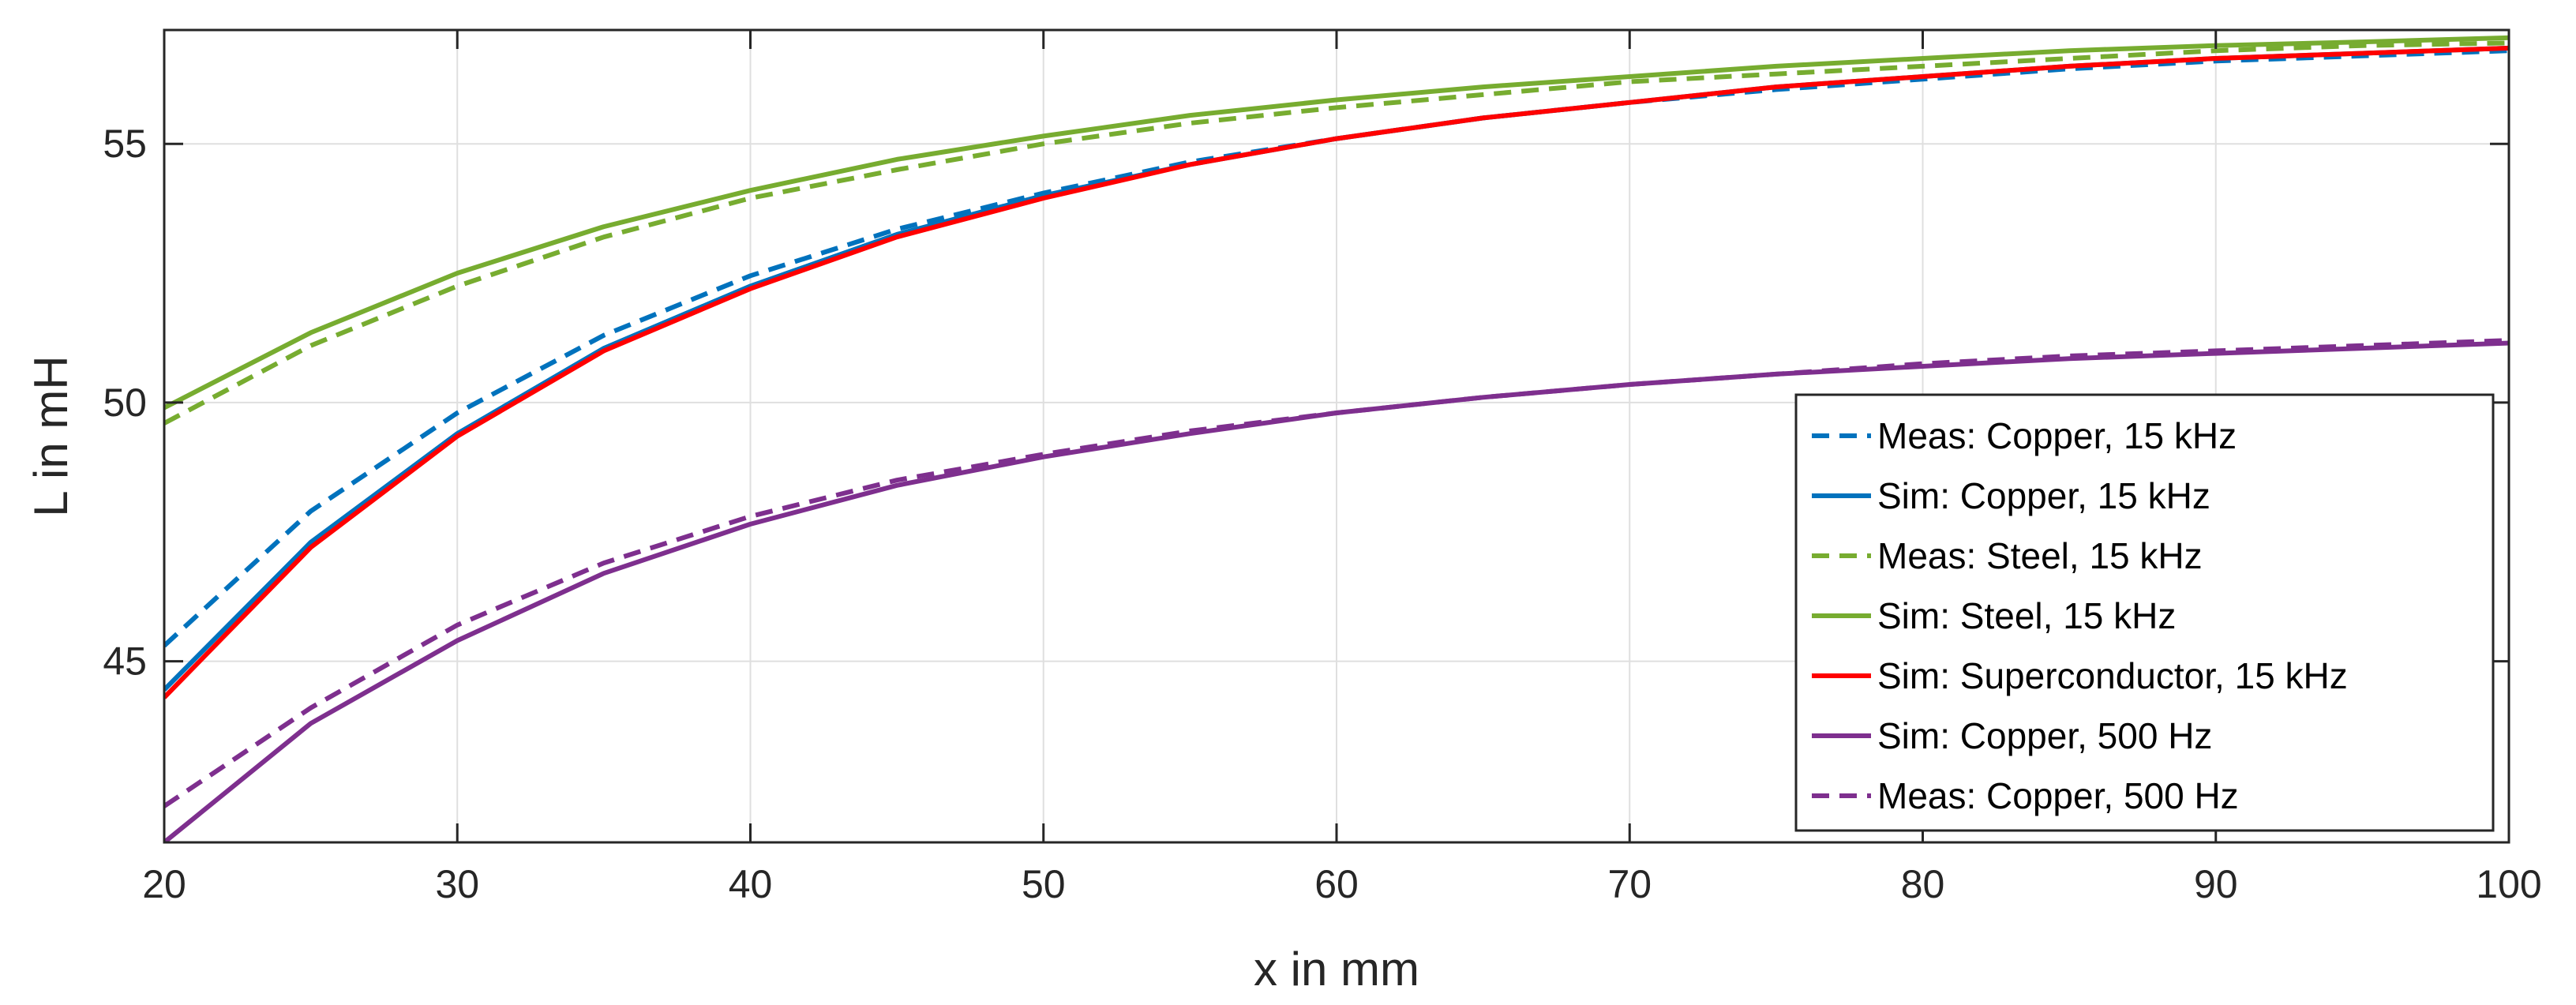 Image resolution: width=2576 pixels, height=1005 pixels. What do you see at coordinates (1044, 884) in the screenshot?
I see `x-tick-label: 50` at bounding box center [1044, 884].